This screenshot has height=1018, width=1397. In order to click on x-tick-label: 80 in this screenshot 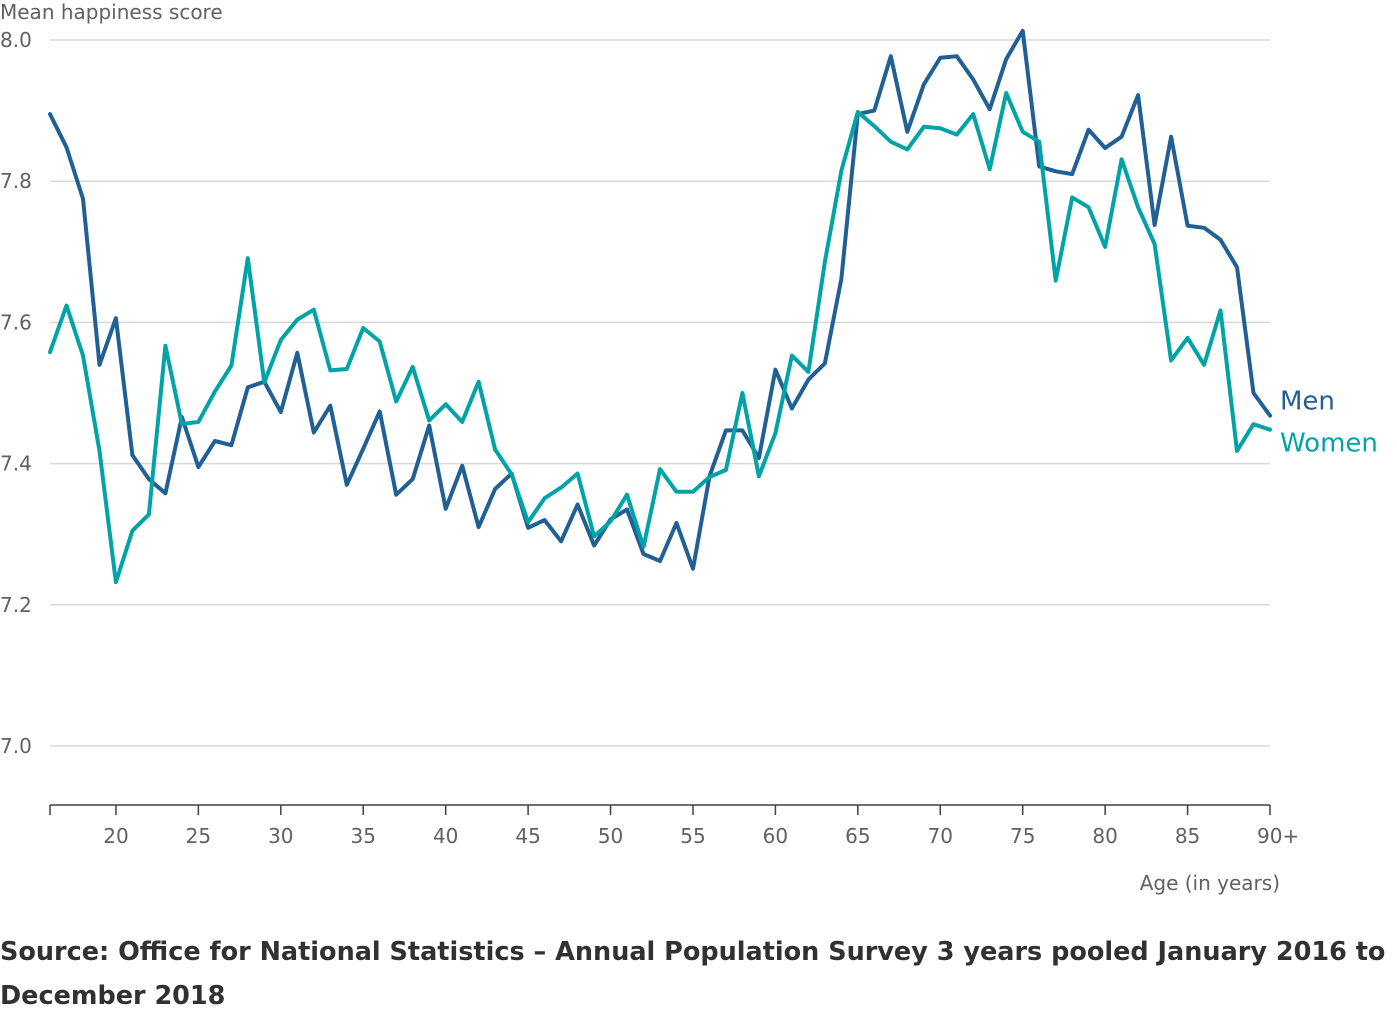, I will do `click(1104, 836)`.